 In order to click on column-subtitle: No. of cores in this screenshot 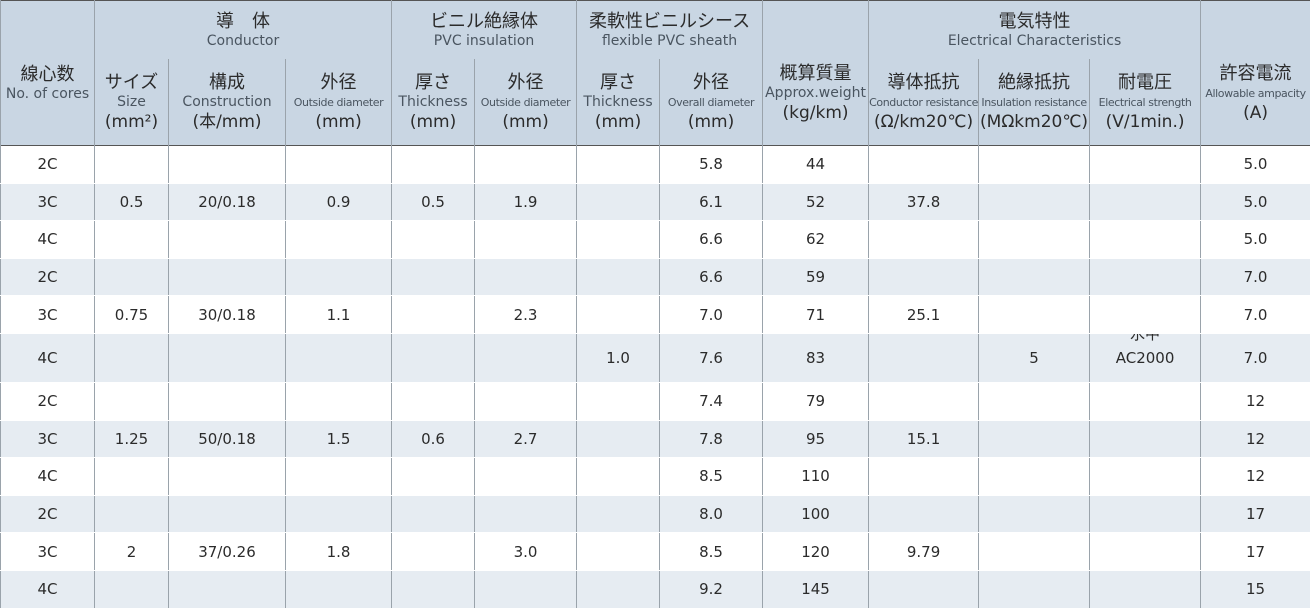, I will do `click(47, 94)`.